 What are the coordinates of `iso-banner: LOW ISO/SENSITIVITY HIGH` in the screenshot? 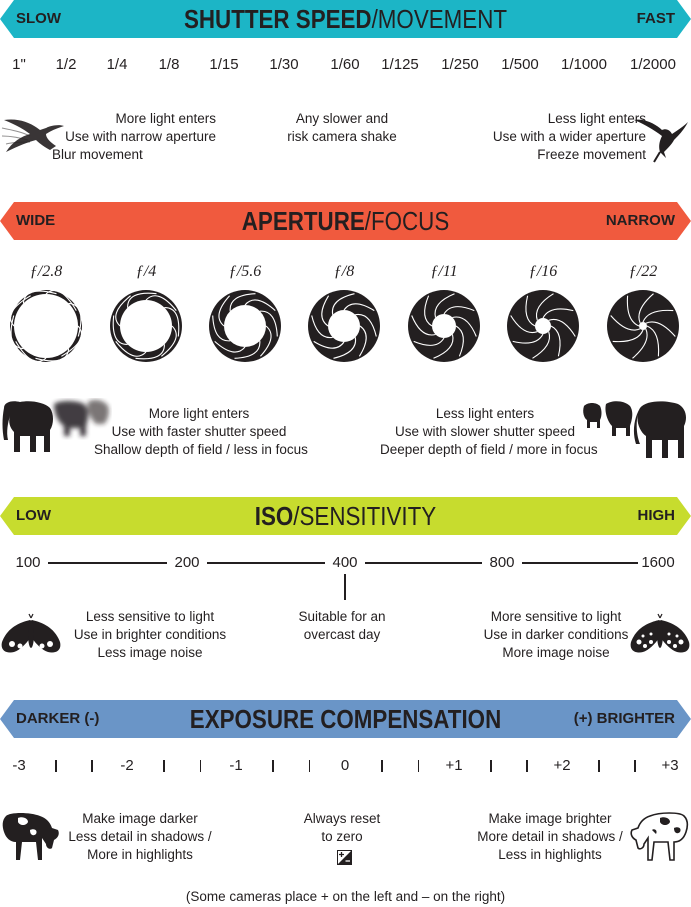 It's located at (345, 516).